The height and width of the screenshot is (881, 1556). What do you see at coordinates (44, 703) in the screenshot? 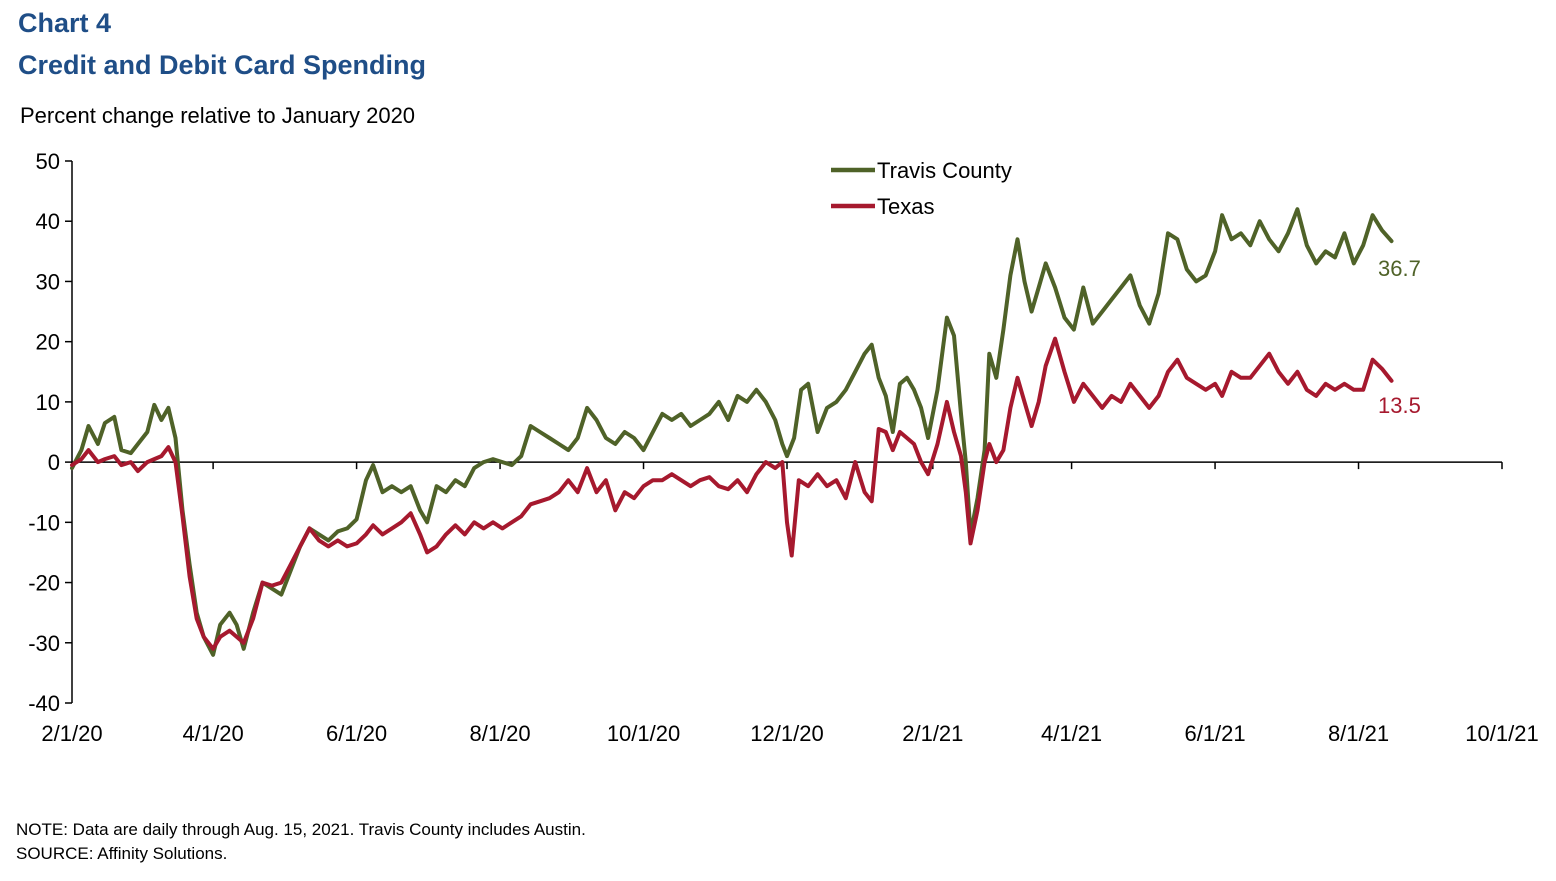
I see `y-tick-label: -40` at bounding box center [44, 703].